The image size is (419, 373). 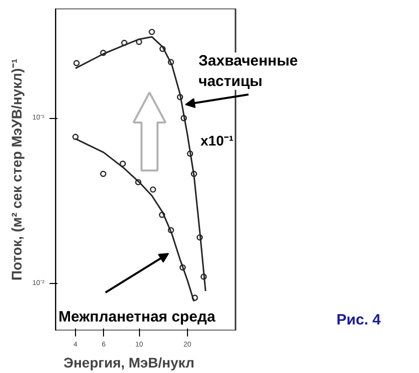 What do you see at coordinates (16, 169) in the screenshot?
I see `y-axis-title: Поток, (м² сек стер МэУВ/нукл)⁻¹` at bounding box center [16, 169].